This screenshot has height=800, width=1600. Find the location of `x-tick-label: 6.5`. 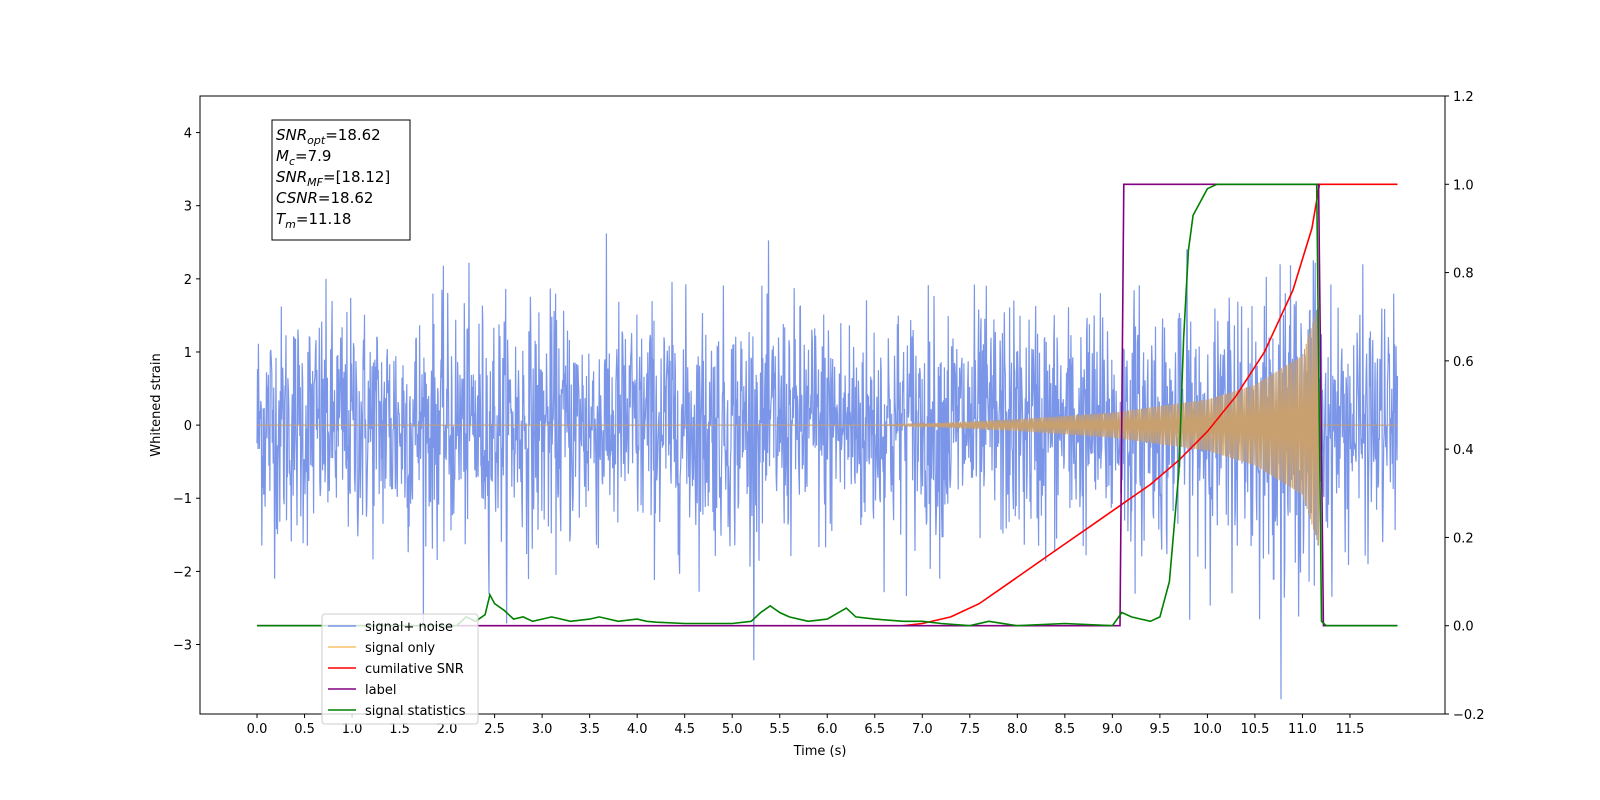

x-tick-label: 6.5 is located at coordinates (874, 729).